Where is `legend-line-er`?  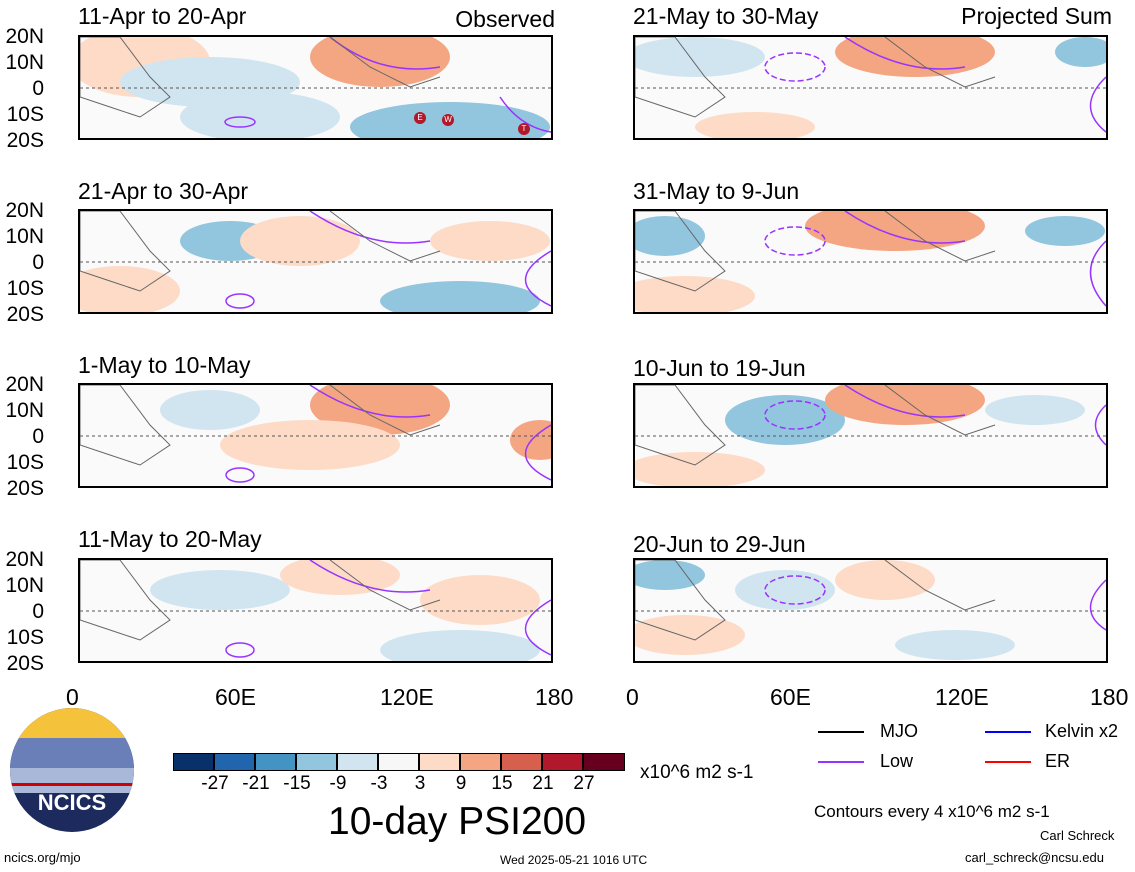 legend-line-er is located at coordinates (1008, 762).